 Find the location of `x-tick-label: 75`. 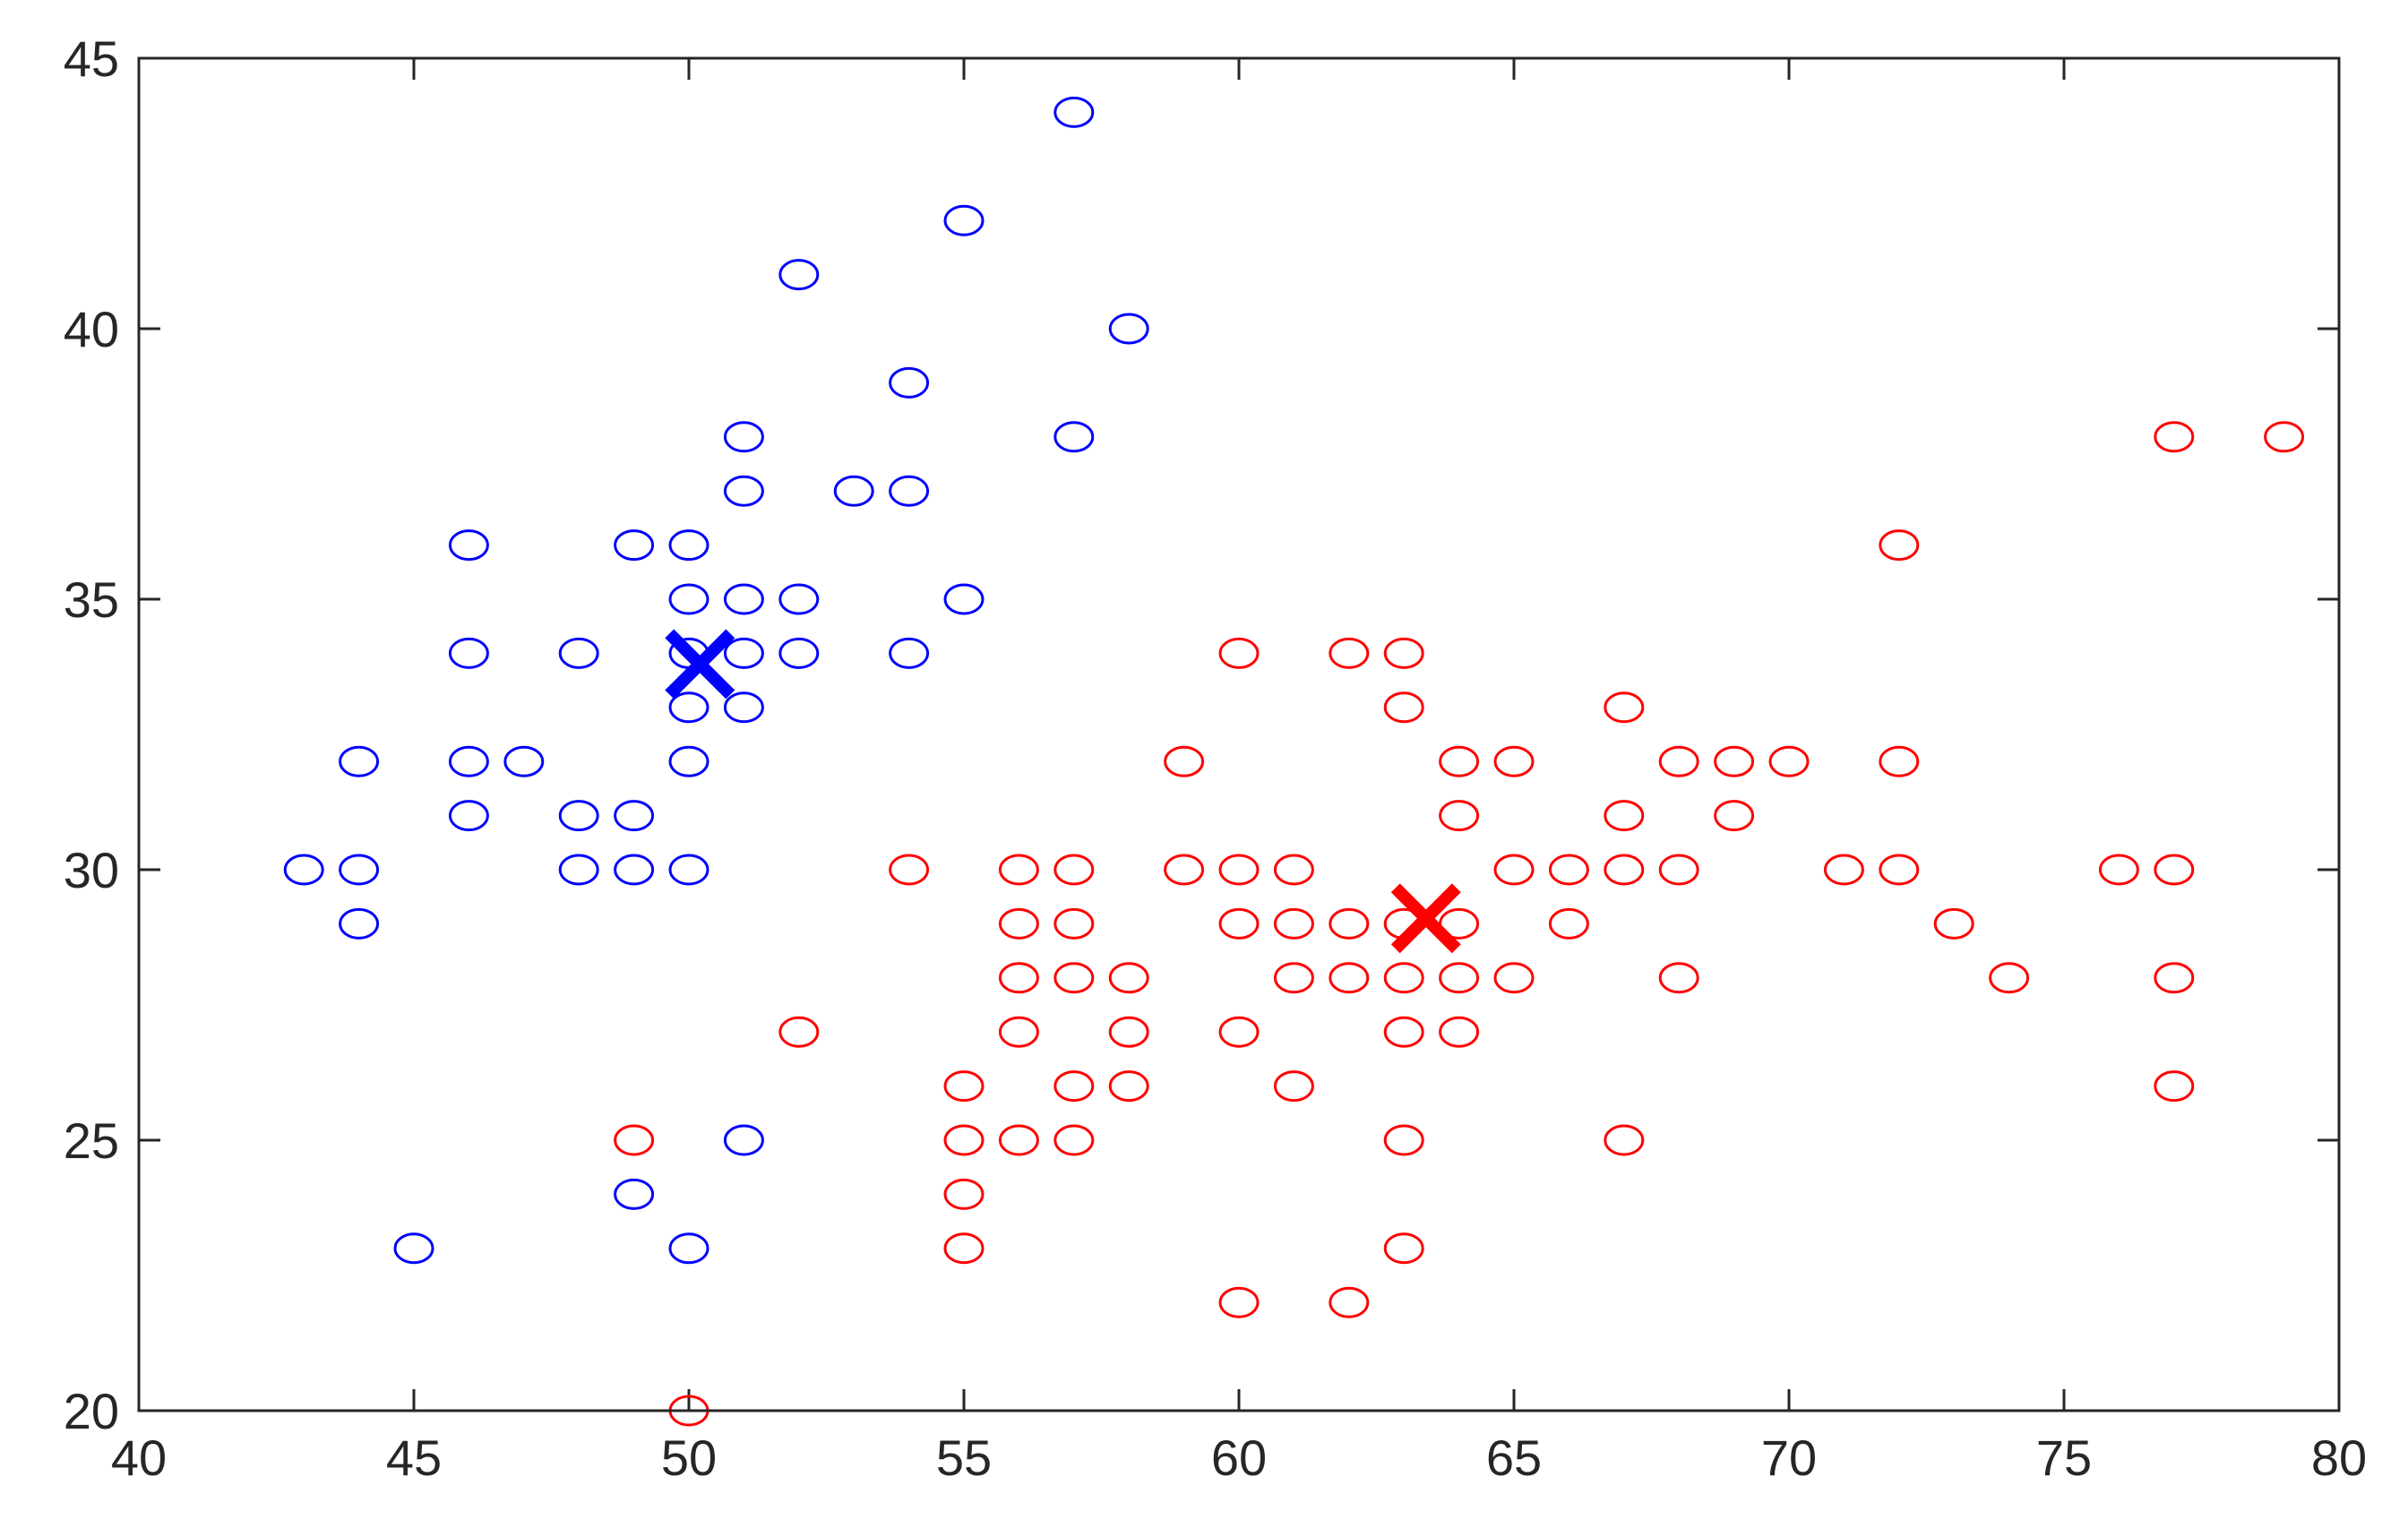

x-tick-label: 75 is located at coordinates (2064, 1458).